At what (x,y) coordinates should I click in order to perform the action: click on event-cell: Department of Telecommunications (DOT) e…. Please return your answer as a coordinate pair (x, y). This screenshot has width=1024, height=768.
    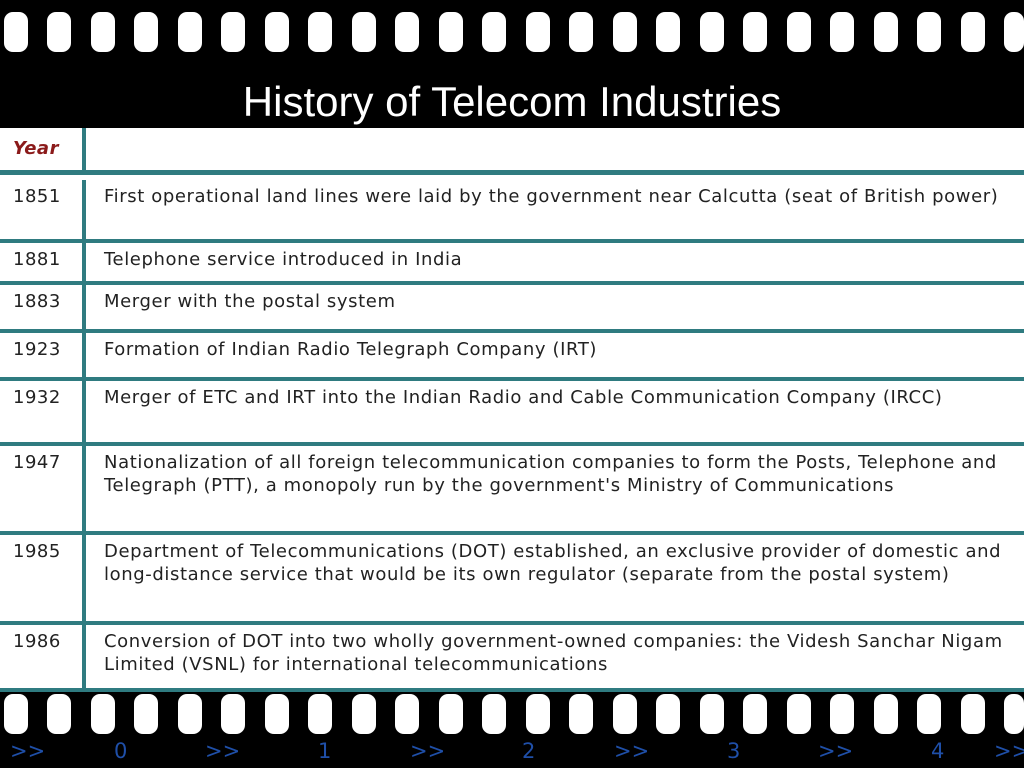
    Looking at the image, I should click on (553, 563).